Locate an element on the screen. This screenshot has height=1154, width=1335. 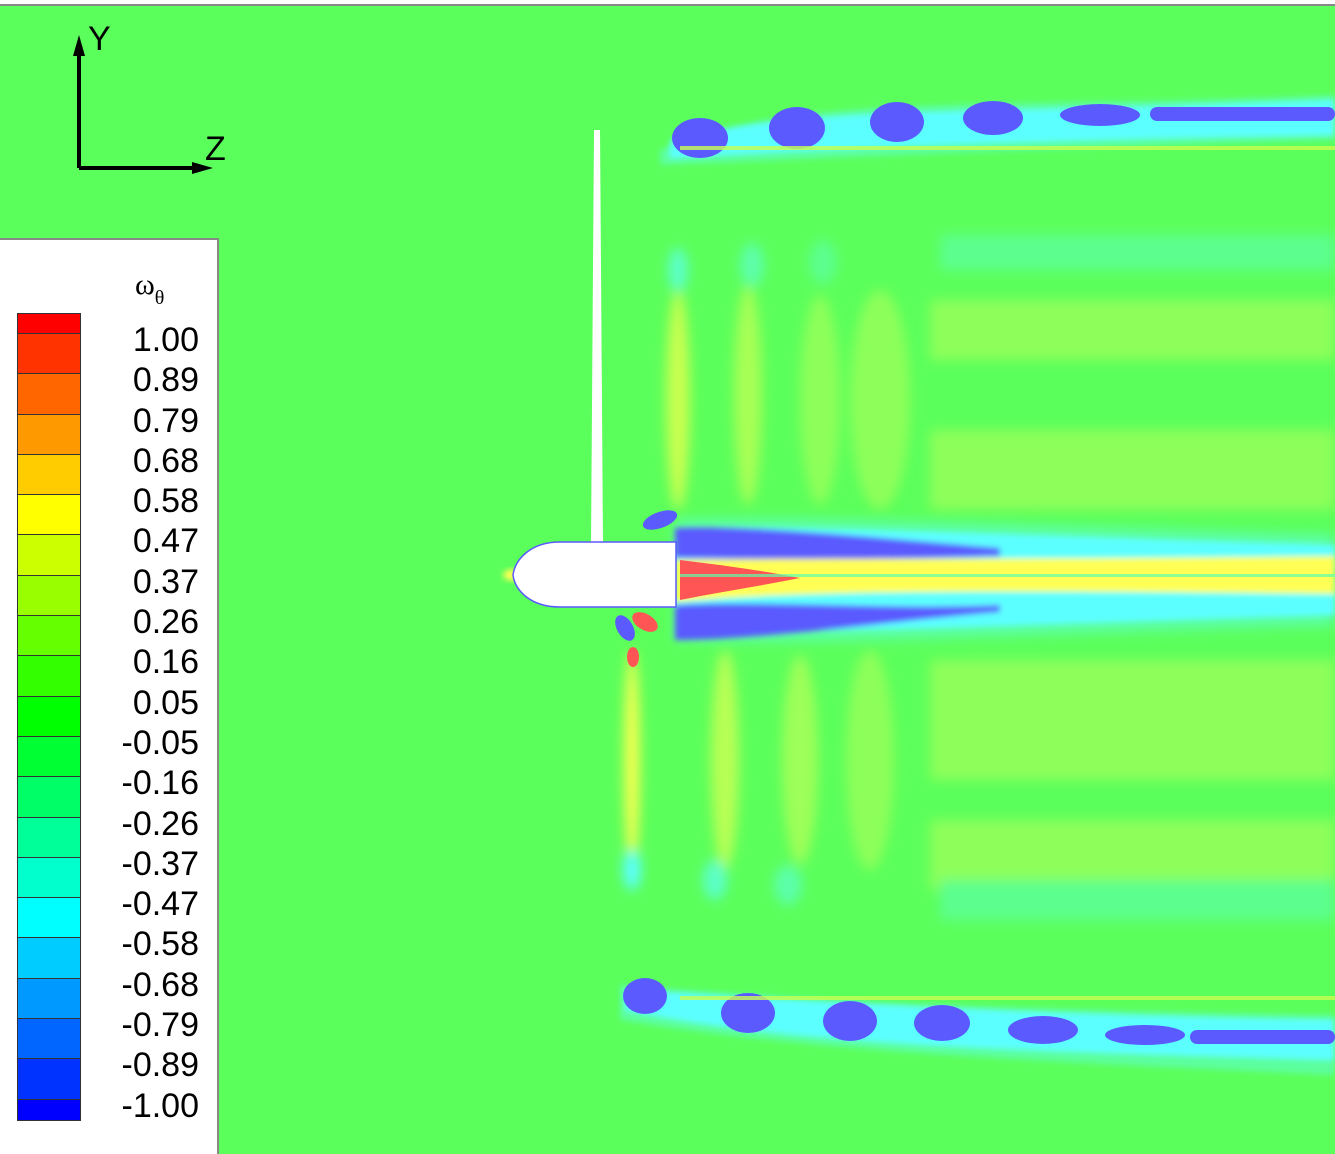
legend-tick-label: -0.79 is located at coordinates (160, 1025).